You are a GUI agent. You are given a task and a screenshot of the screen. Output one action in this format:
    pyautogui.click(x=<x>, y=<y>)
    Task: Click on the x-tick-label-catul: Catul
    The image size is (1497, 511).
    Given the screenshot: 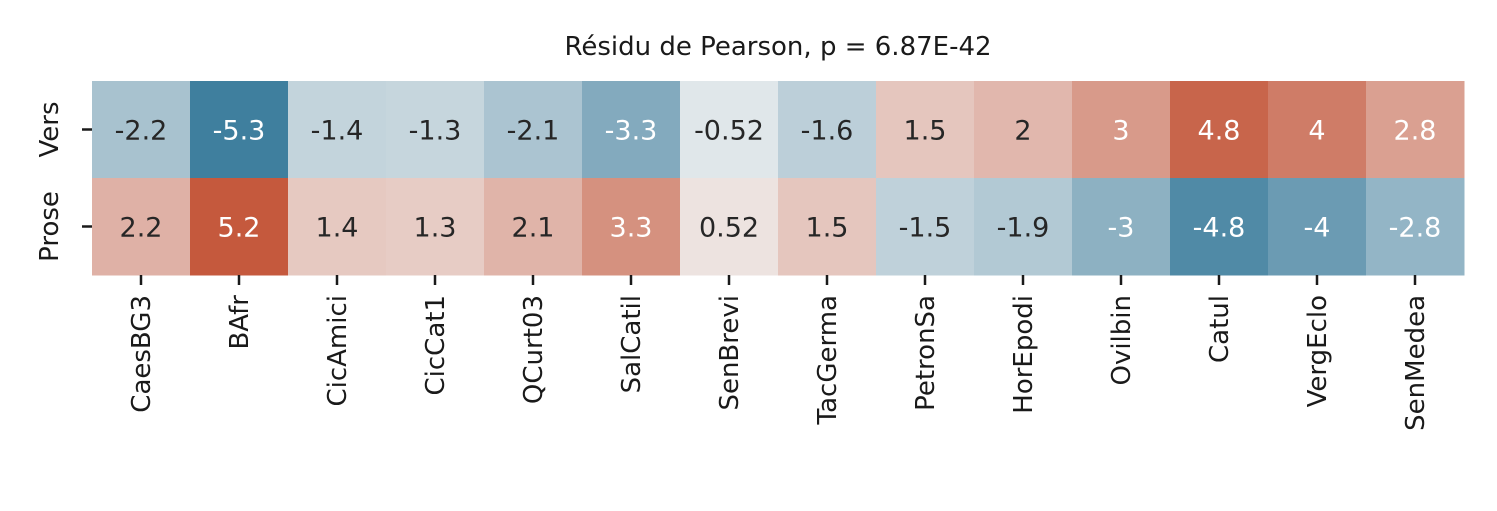 What is the action you would take?
    pyautogui.click(x=1220, y=329)
    